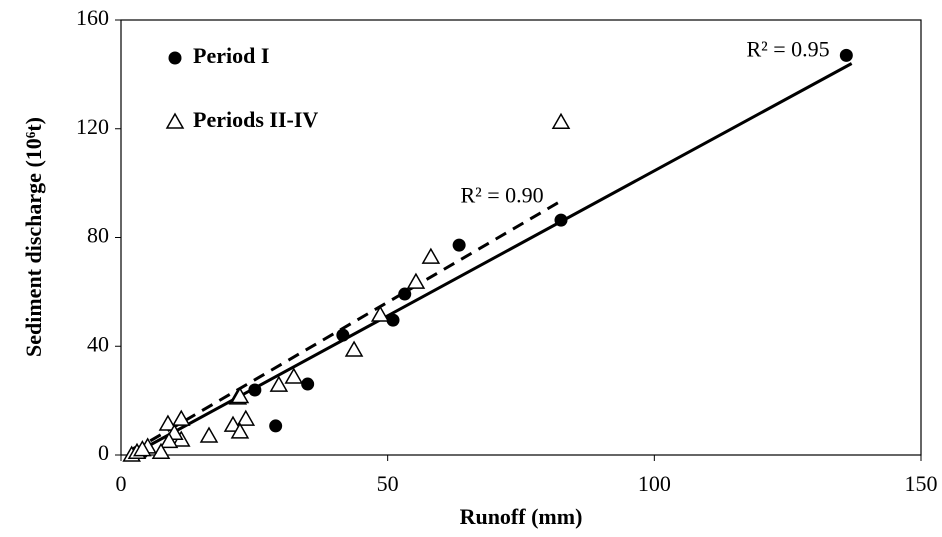 The width and height of the screenshot is (942, 537). I want to click on y-tick-label: 80, so click(98, 235).